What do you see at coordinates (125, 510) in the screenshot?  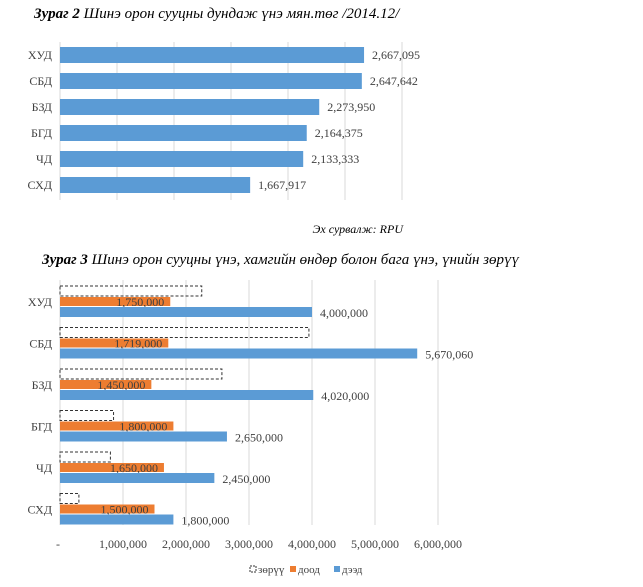 I see `data-label-low: 1,500,000` at bounding box center [125, 510].